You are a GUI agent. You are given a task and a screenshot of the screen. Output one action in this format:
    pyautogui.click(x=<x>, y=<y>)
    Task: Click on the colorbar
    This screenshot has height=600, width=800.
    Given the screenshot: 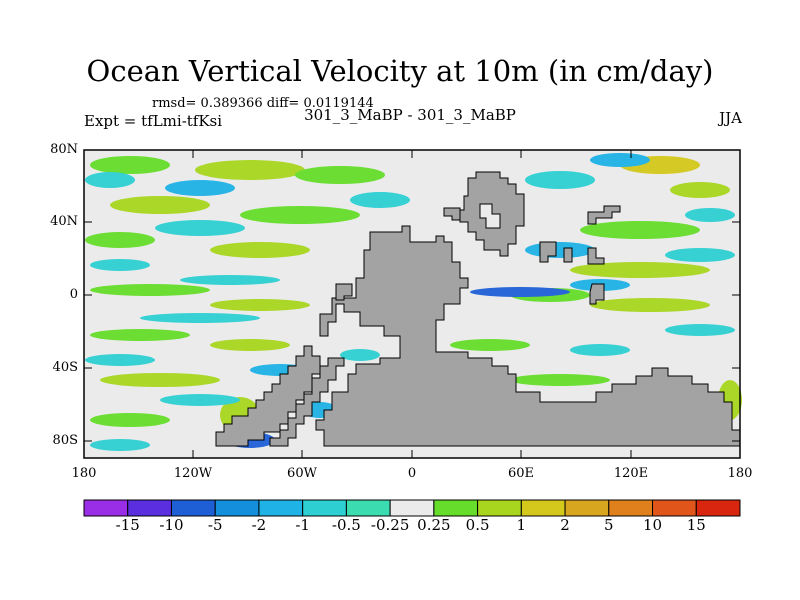 What is the action you would take?
    pyautogui.click(x=412, y=508)
    